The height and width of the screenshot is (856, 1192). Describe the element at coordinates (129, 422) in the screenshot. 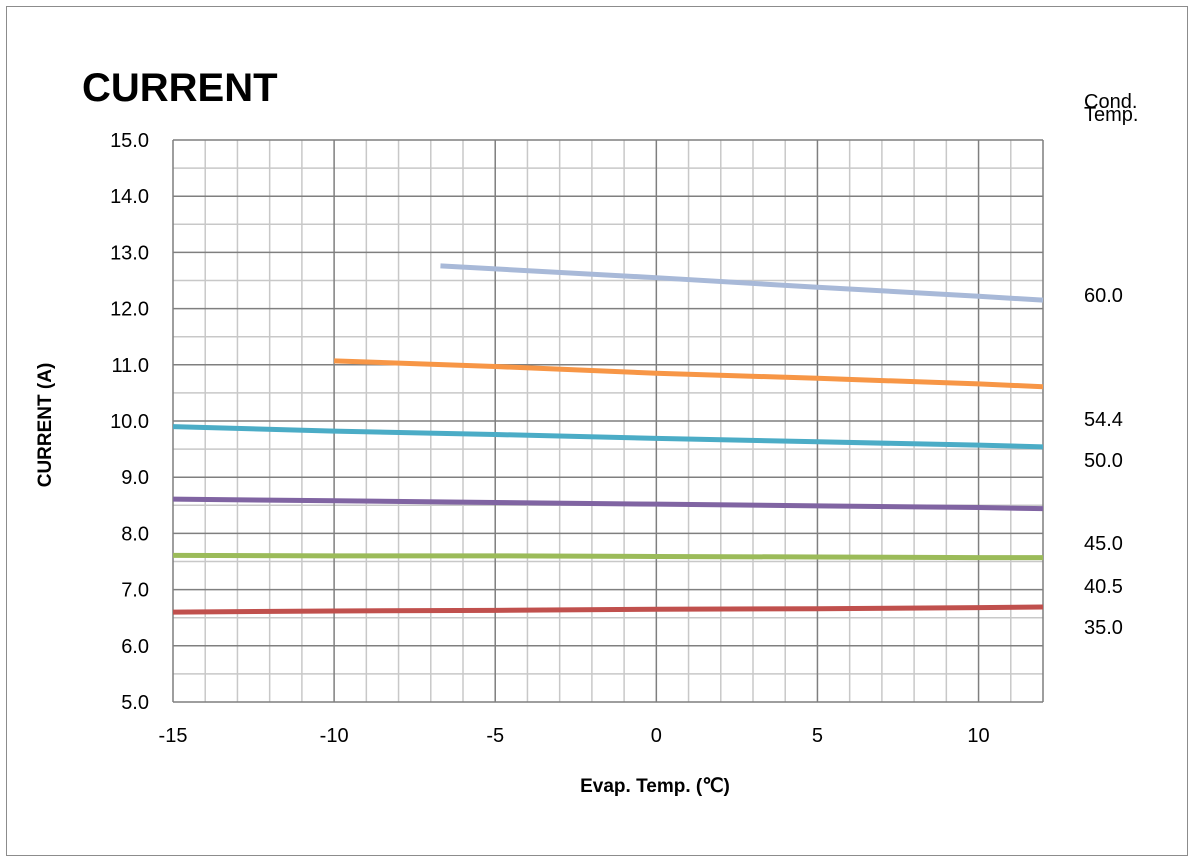

I see `y-tick-label: 10.0` at that location.